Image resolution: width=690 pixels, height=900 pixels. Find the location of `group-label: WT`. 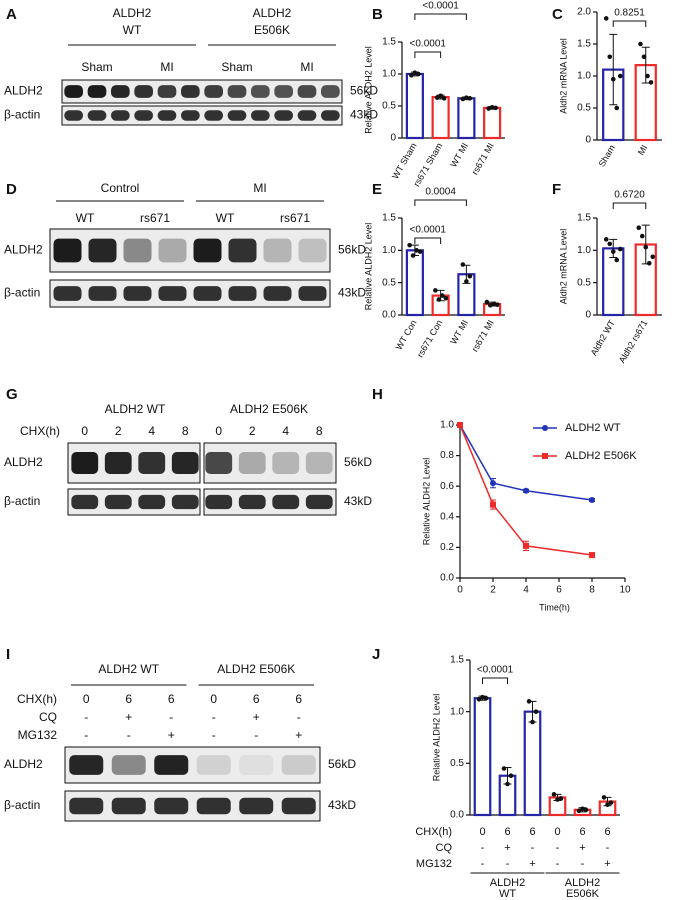

group-label: WT is located at coordinates (132, 30).